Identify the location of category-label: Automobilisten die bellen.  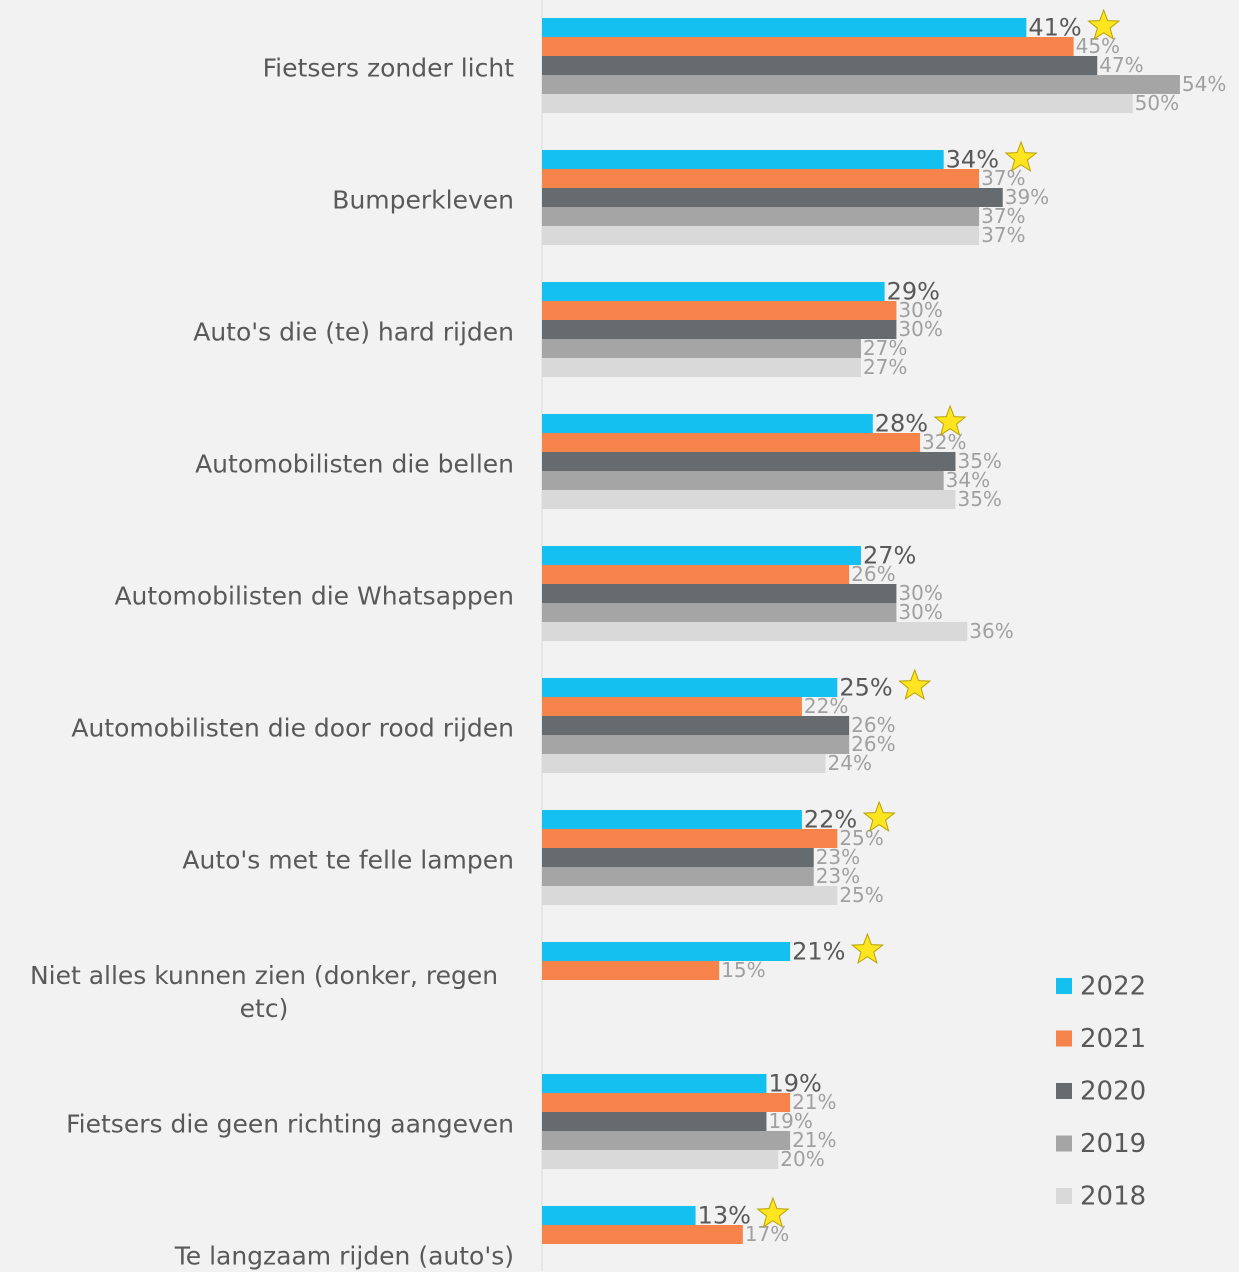
(354, 463).